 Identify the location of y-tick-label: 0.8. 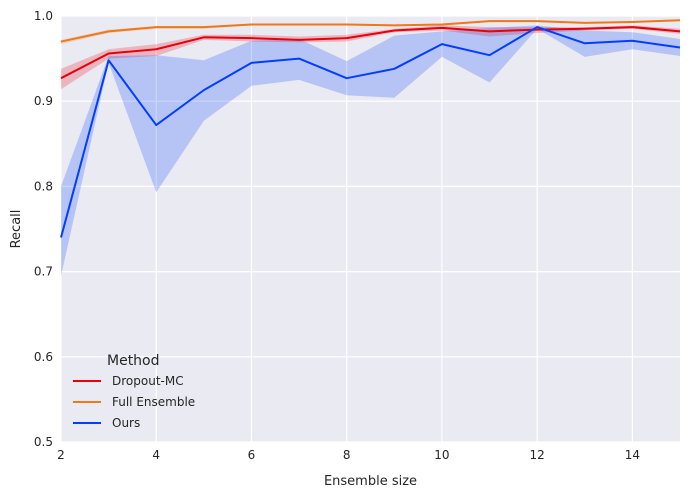
(43, 186).